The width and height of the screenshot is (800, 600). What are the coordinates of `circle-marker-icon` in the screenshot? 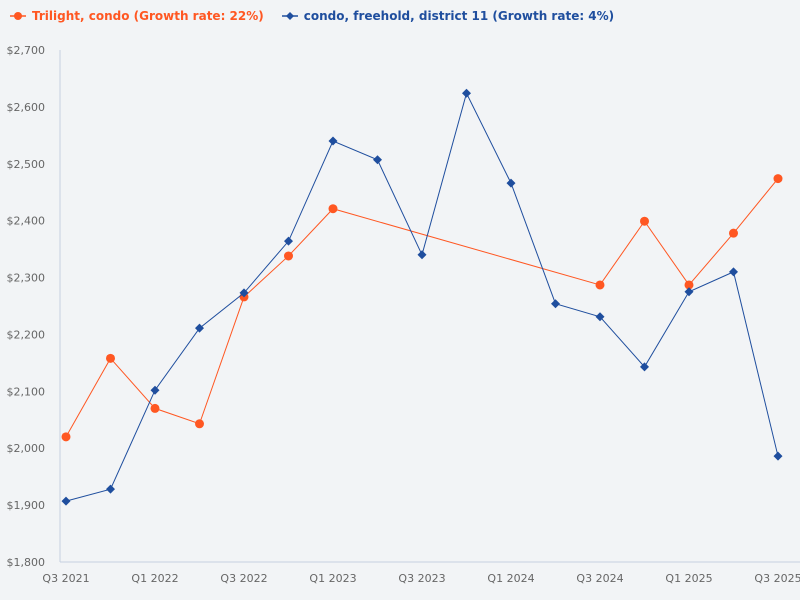 It's located at (18, 16).